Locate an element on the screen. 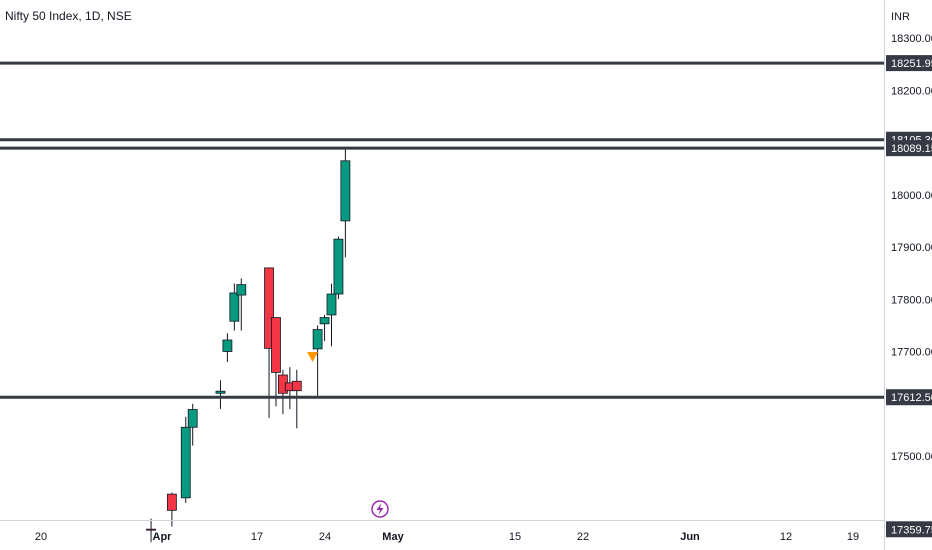  svg-text: 17612.50 is located at coordinates (911, 398).